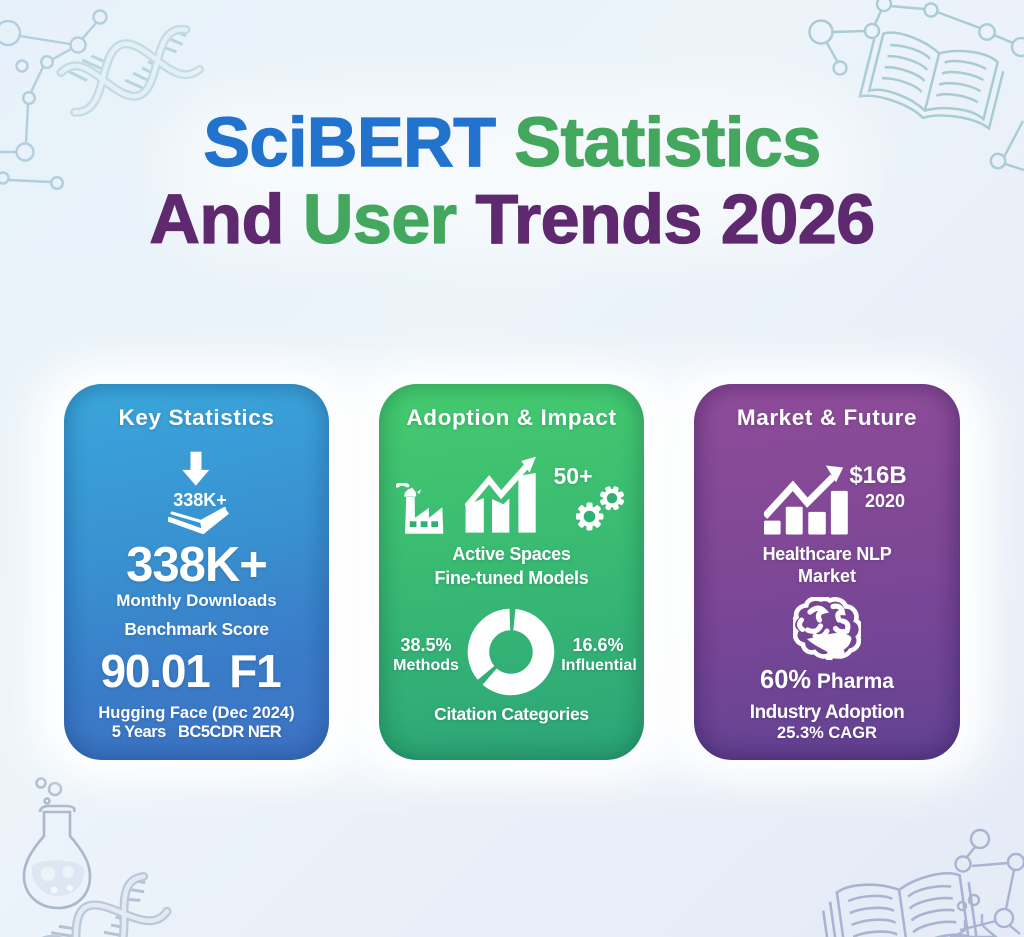 The image size is (1024, 937). What do you see at coordinates (200, 500) in the screenshot?
I see `svg-text: 338K+` at bounding box center [200, 500].